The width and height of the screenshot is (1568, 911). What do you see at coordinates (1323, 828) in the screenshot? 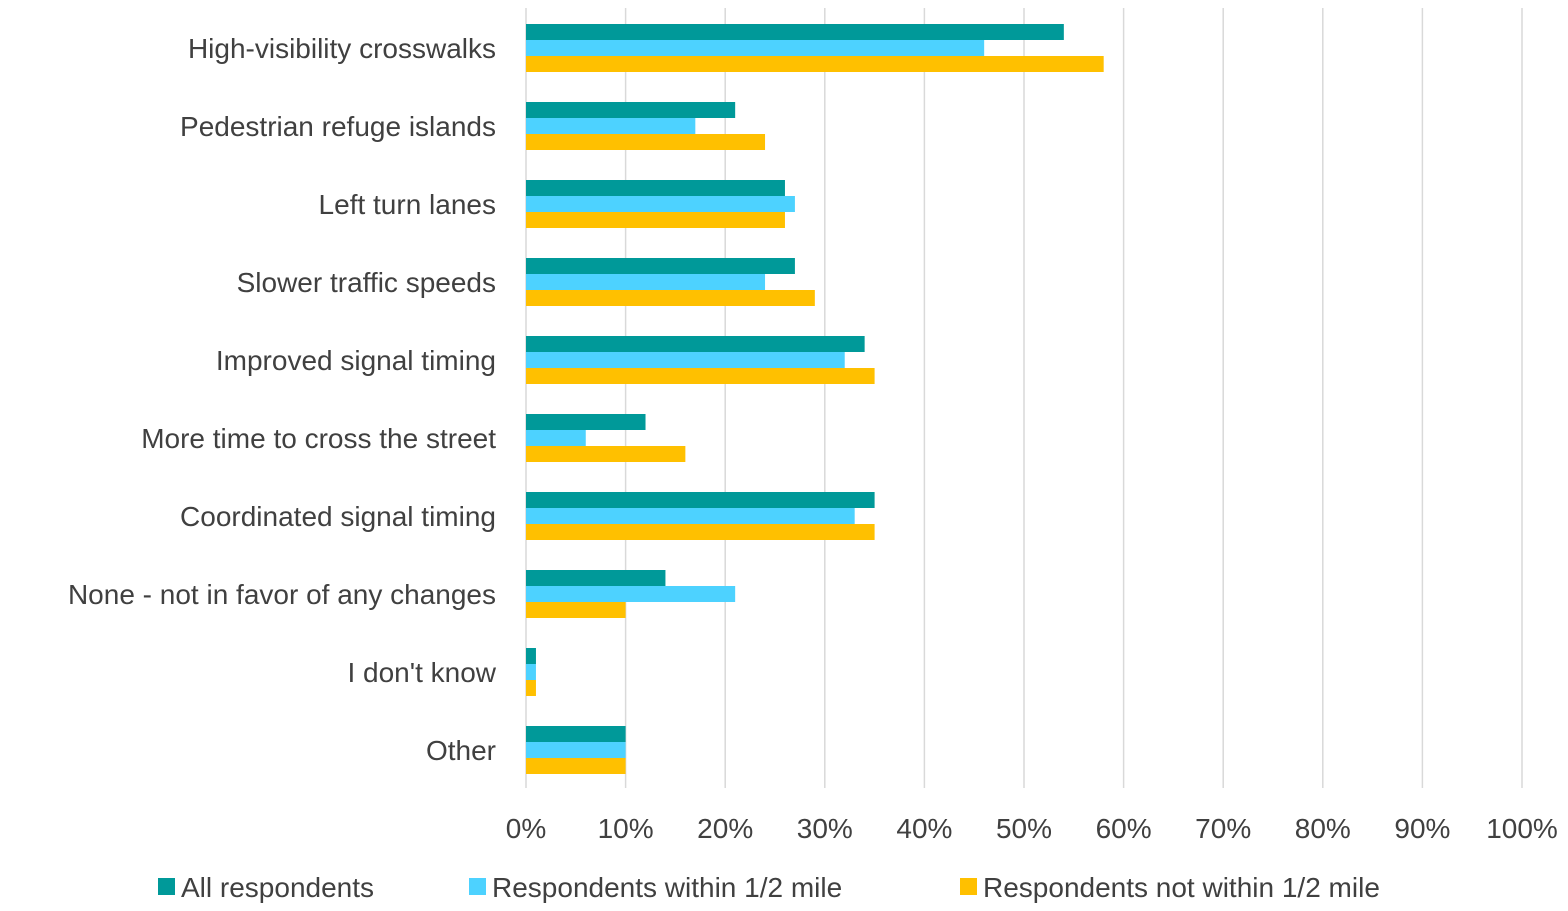
I see `x-tick-label: 80%` at bounding box center [1323, 828].